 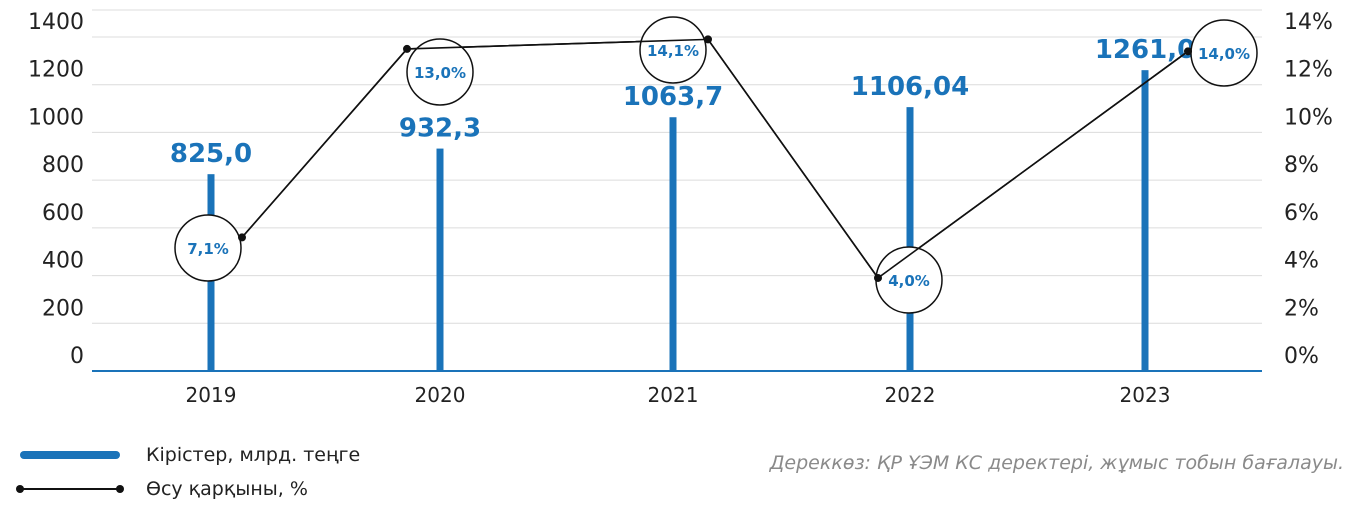 What do you see at coordinates (63, 261) in the screenshot?
I see `y-left-tick-label: 400` at bounding box center [63, 261].